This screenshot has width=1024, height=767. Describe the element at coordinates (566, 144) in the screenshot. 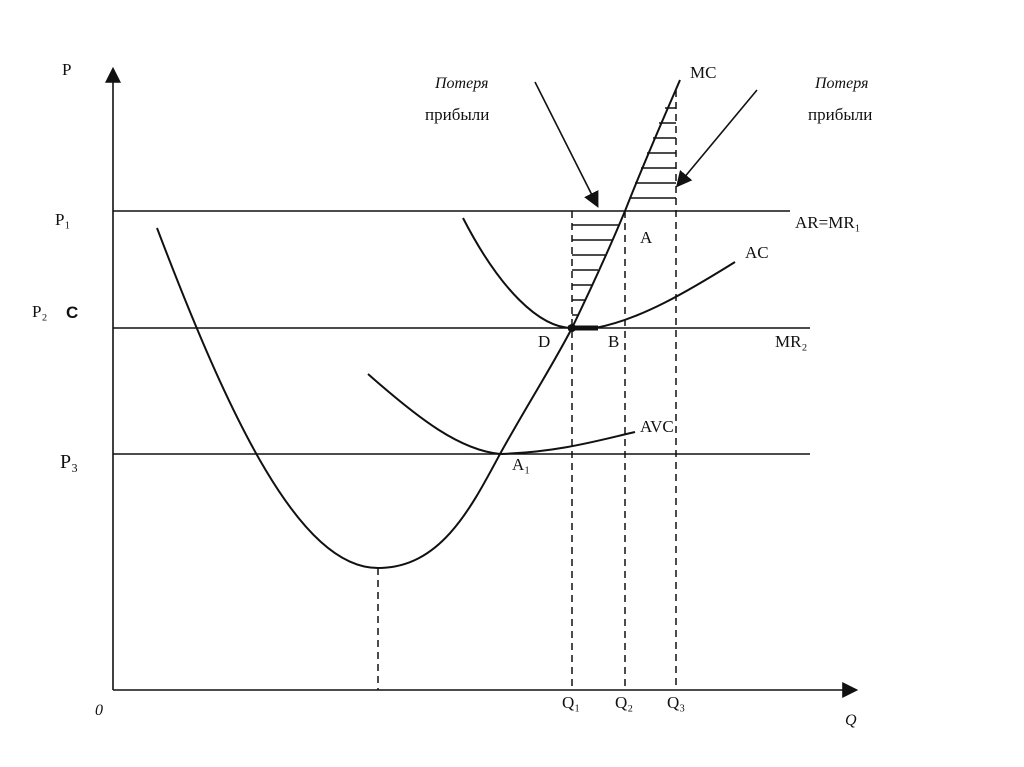

I see `arrow-left` at that location.